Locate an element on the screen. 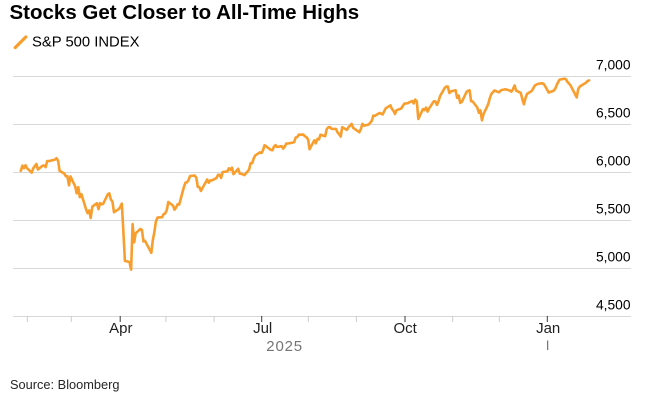 Image resolution: width=658 pixels, height=401 pixels. svg-text:Stocks Get Closer to All-Time: Stocks Get Closer to All-Time Highs is located at coordinates (185, 12).